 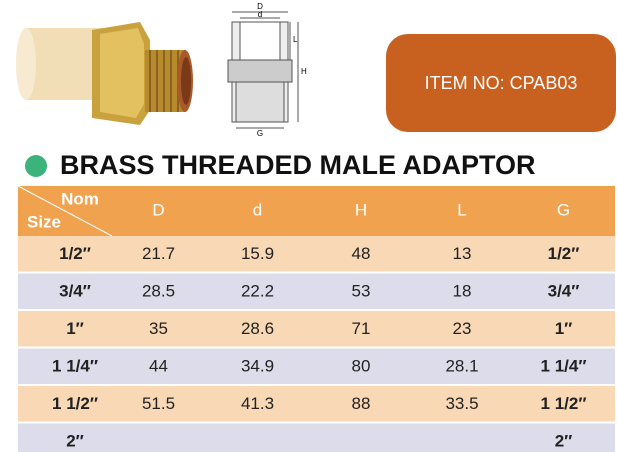 I want to click on table-cell: 33.5, so click(x=461, y=403).